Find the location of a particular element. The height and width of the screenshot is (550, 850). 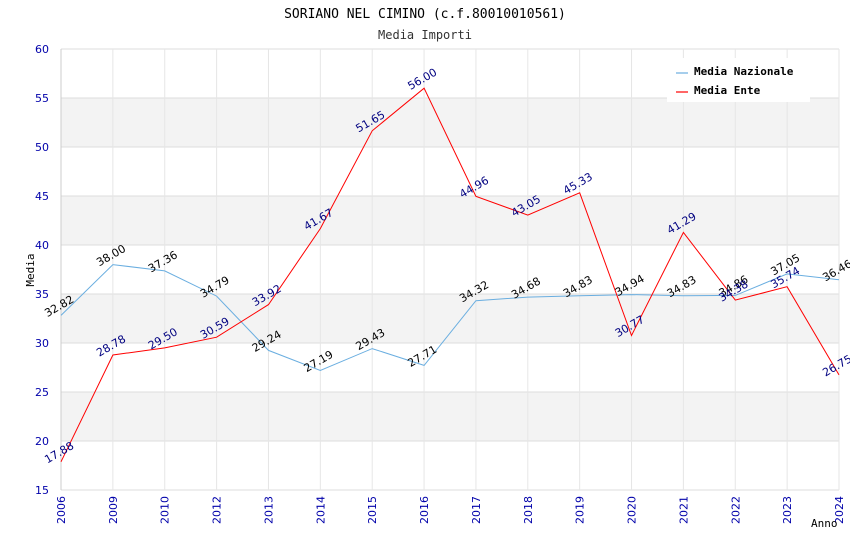

x-tick-label: 2015 is located at coordinates (372, 510).